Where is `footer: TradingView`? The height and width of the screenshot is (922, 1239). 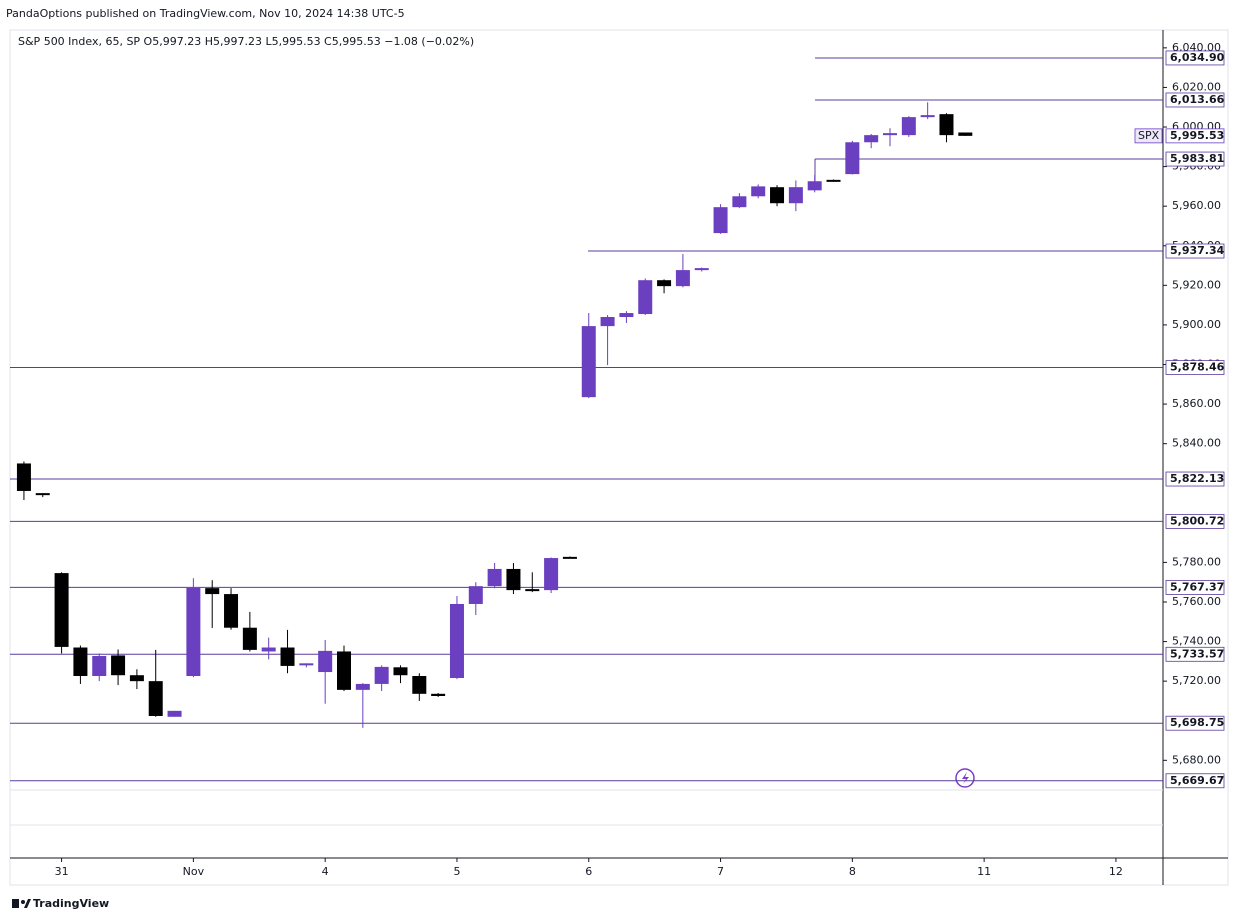
footer: TradingView is located at coordinates (71, 903).